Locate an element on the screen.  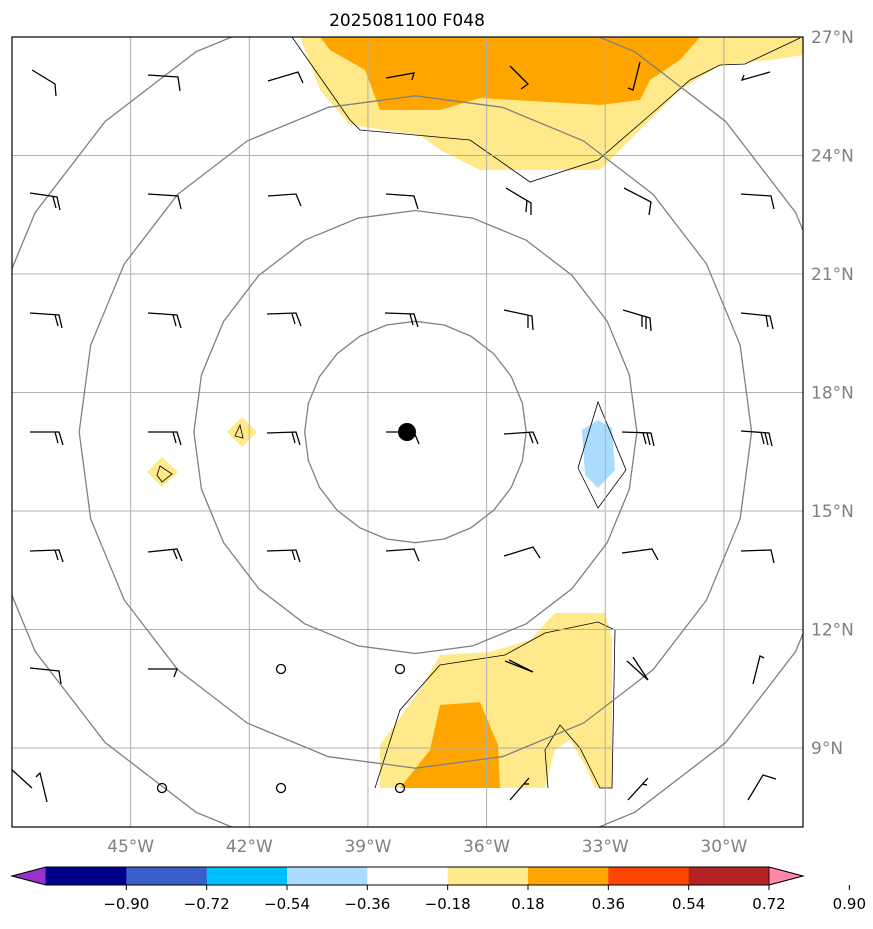
colorbar-outline is located at coordinates (407, 876).